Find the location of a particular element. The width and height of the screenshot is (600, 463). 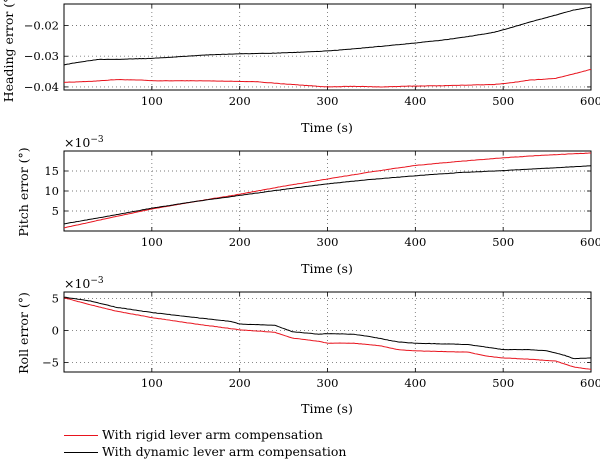

y-tick-label: 15 is located at coordinates (51, 171).